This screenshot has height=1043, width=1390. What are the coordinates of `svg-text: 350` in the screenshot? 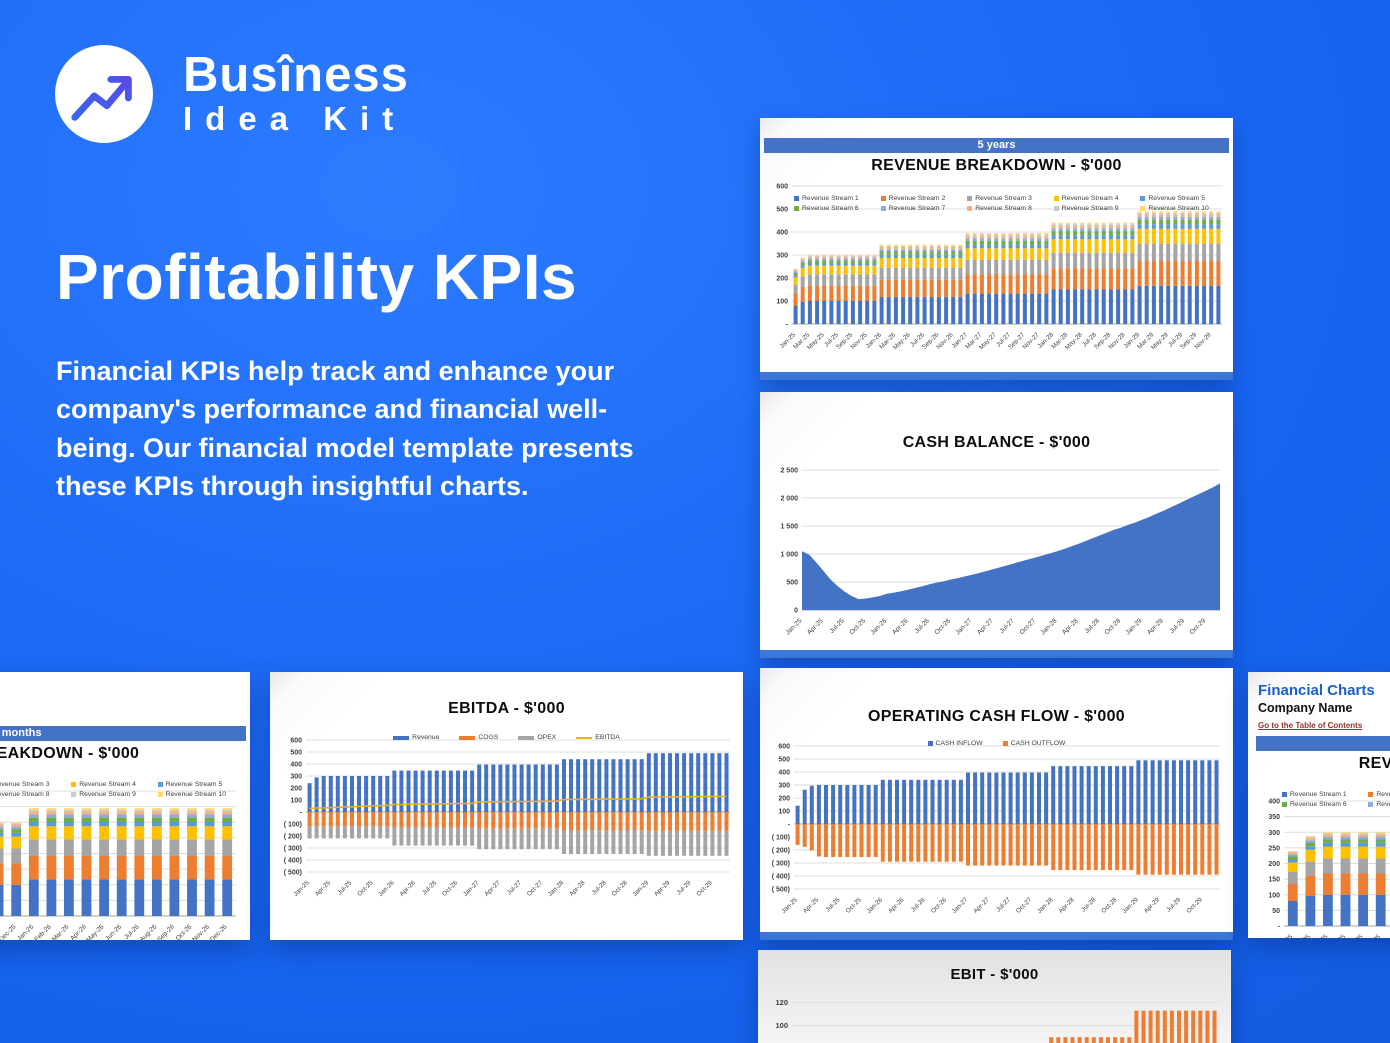 It's located at (1274, 817).